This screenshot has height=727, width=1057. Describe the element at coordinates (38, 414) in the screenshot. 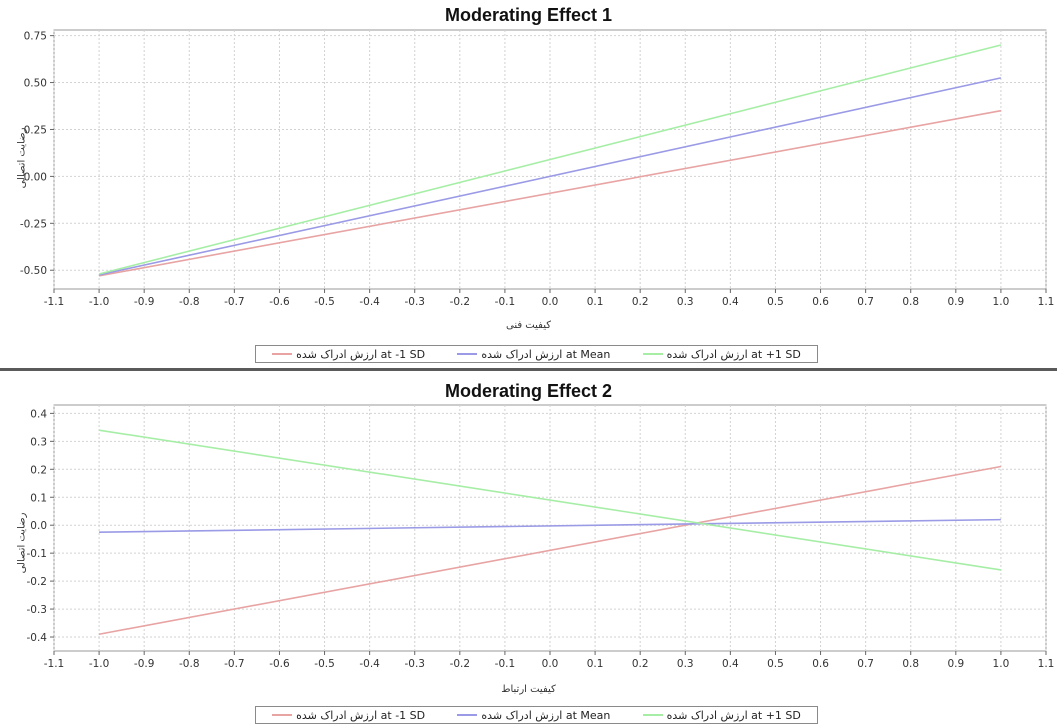

I see `y-tick-label: 0.4` at that location.